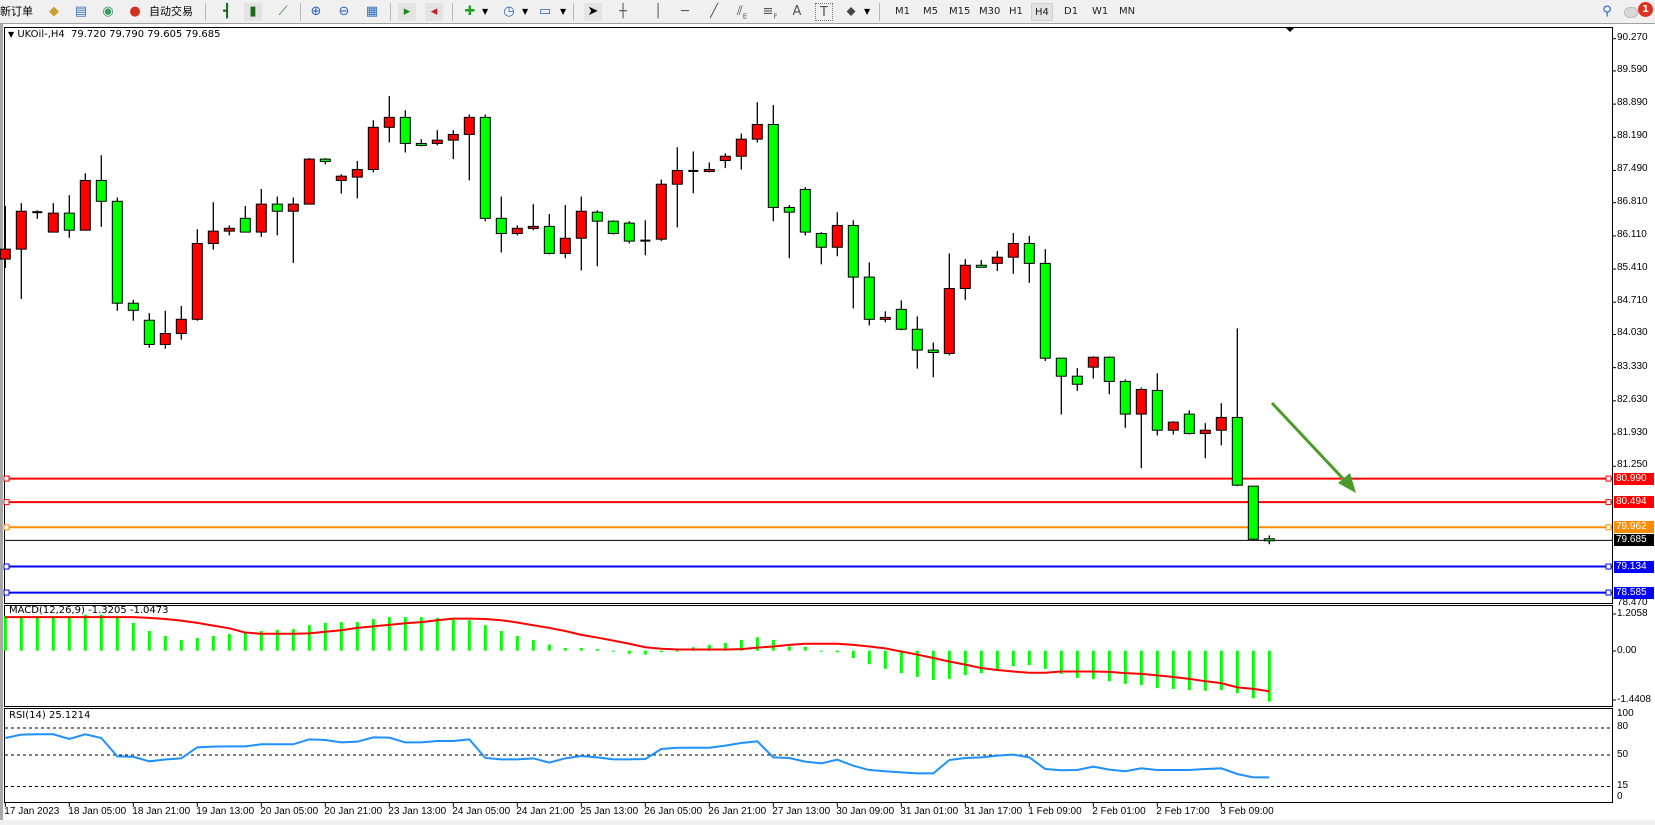 The height and width of the screenshot is (825, 1655). What do you see at coordinates (1623, 726) in the screenshot?
I see `rsi-axis-label: 80` at bounding box center [1623, 726].